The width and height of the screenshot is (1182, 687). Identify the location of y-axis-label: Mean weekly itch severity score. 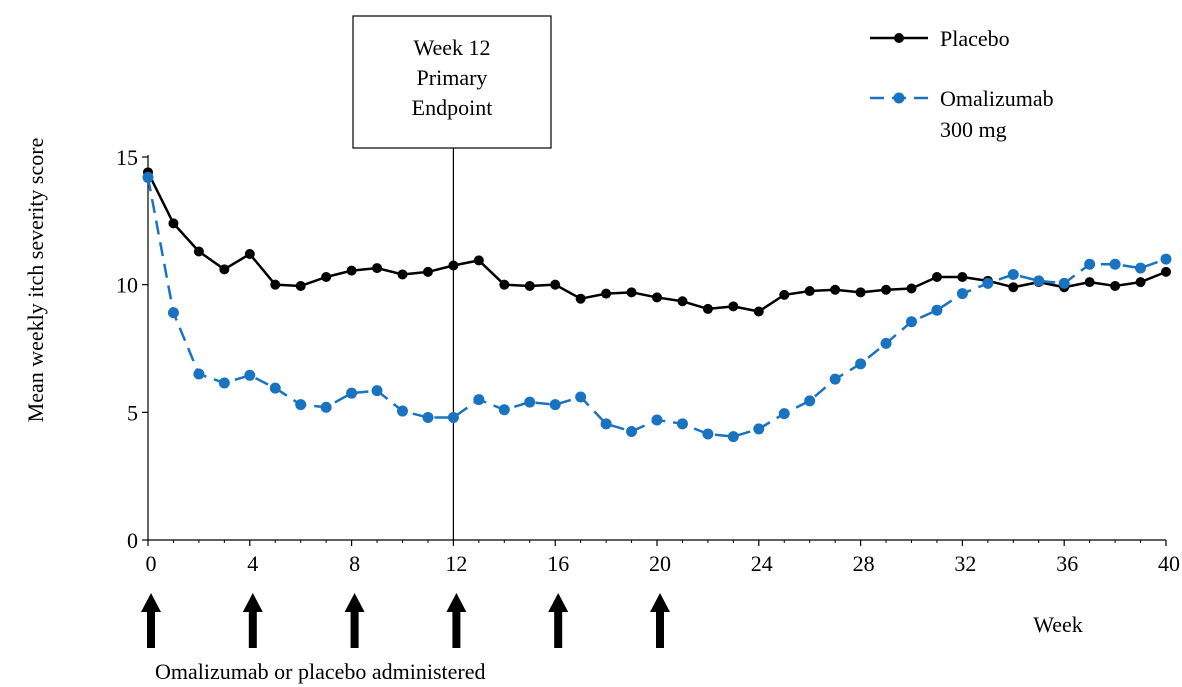
(35, 280).